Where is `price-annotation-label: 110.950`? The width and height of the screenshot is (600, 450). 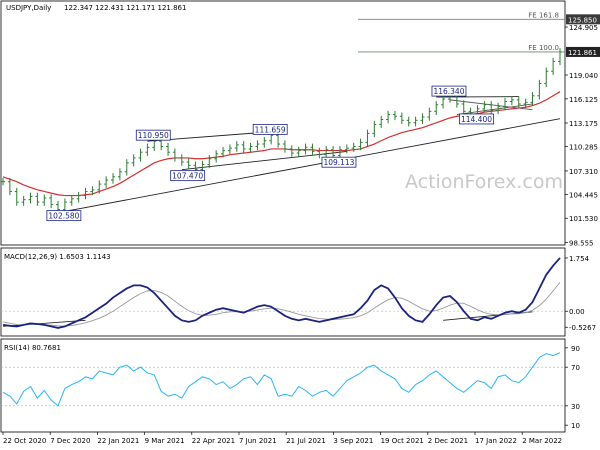
price-annotation-label: 110.950 is located at coordinates (153, 135).